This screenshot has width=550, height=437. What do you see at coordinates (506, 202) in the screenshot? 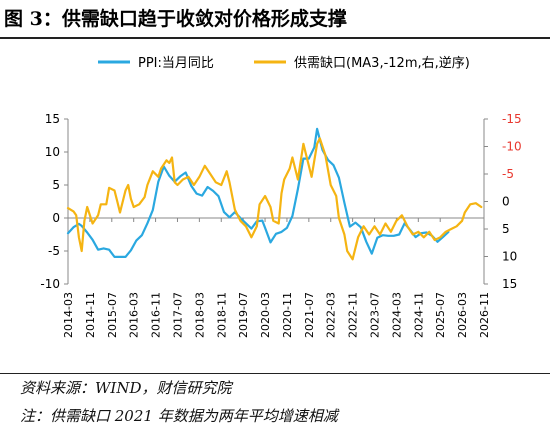
I see `right-tick-label: 0` at bounding box center [506, 202].